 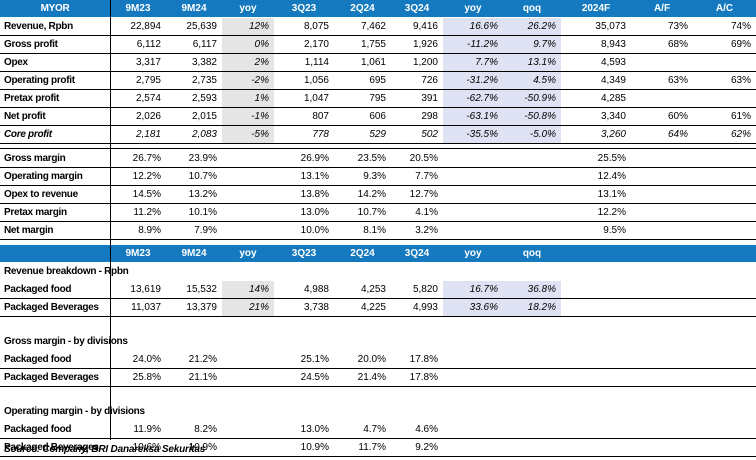 I want to click on table-cell: 69%, so click(x=740, y=44).